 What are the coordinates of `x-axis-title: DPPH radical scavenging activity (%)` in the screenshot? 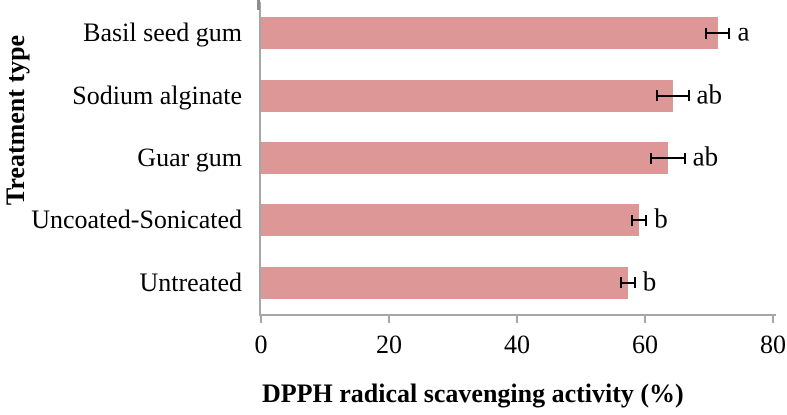 It's located at (473, 393).